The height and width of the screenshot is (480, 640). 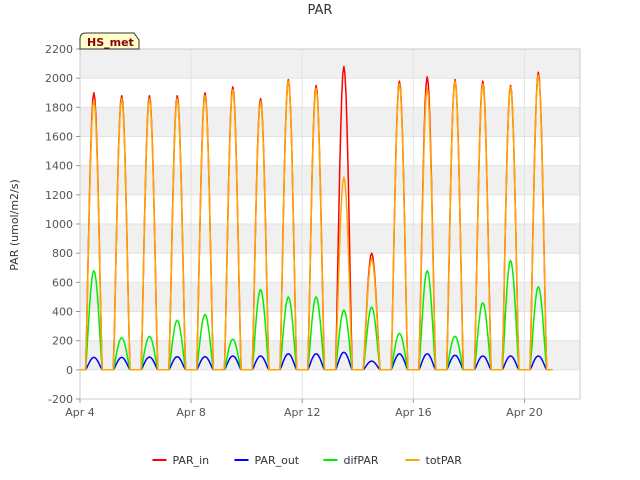 I want to click on chart-title: PAR, so click(x=320, y=10).